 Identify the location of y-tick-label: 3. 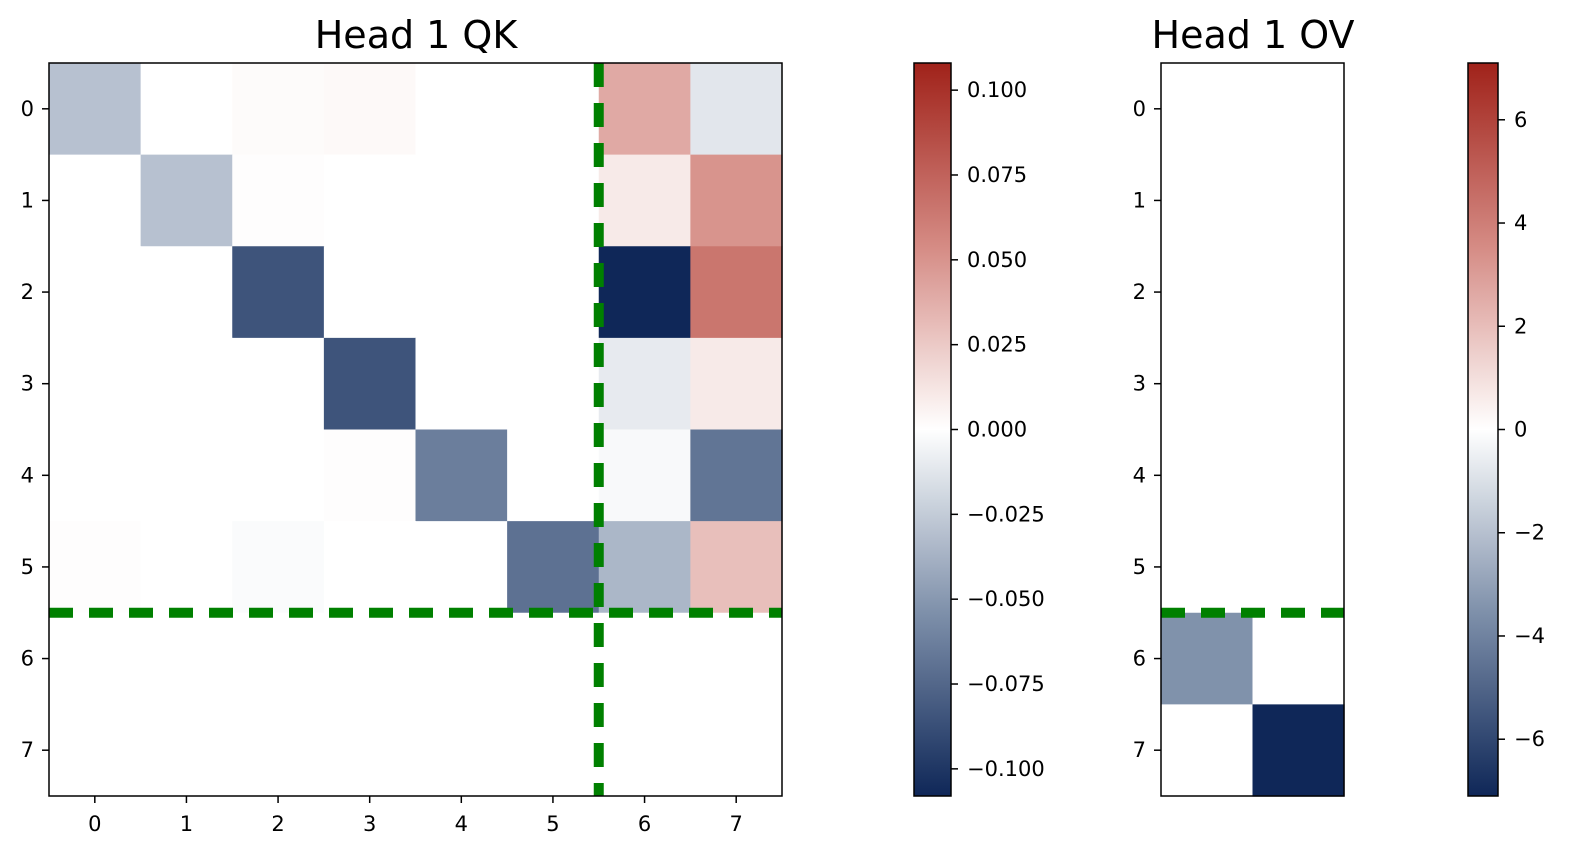
(27, 384).